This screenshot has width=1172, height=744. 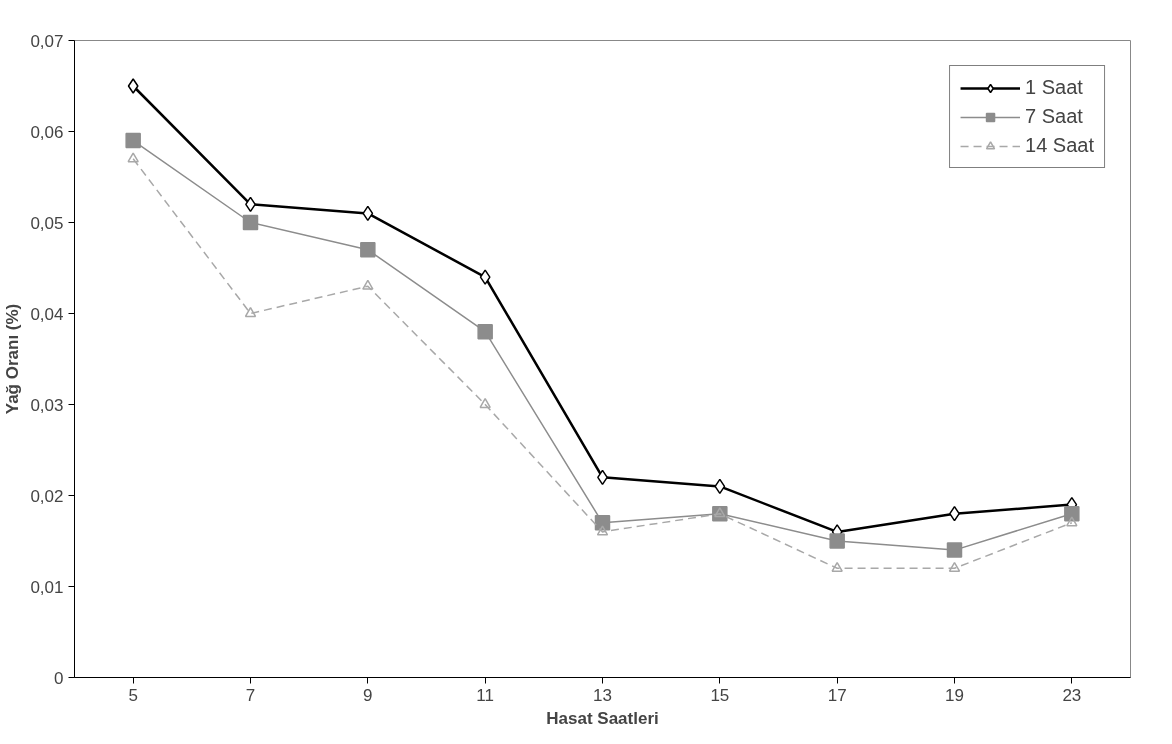 I want to click on y-tick-label: 0, so click(x=59, y=678).